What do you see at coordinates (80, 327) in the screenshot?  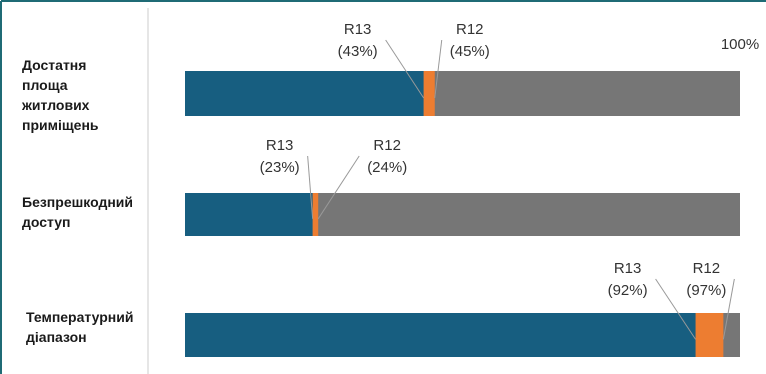 I see `category-label: Температурний діапазон` at bounding box center [80, 327].